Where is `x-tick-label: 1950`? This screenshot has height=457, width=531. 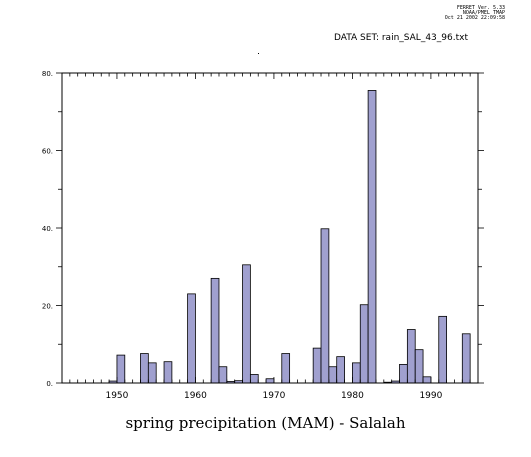 x-tick-label: 1950 is located at coordinates (116, 396).